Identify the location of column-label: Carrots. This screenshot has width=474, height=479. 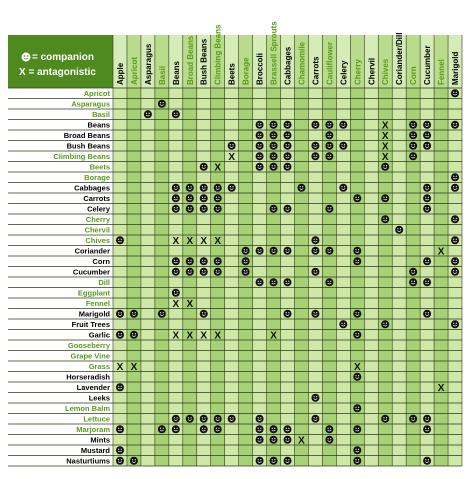
(315, 70).